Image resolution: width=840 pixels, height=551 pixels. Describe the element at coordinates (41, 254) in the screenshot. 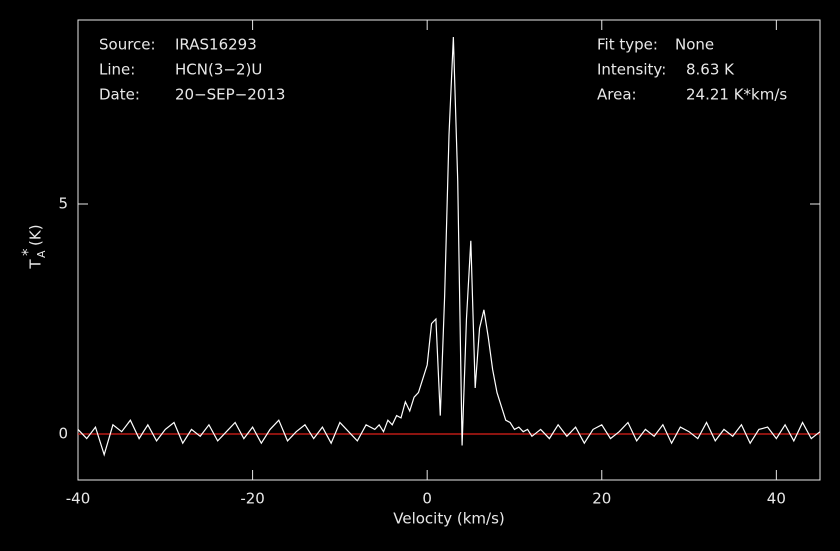

I see `y-label-sub: A` at that location.